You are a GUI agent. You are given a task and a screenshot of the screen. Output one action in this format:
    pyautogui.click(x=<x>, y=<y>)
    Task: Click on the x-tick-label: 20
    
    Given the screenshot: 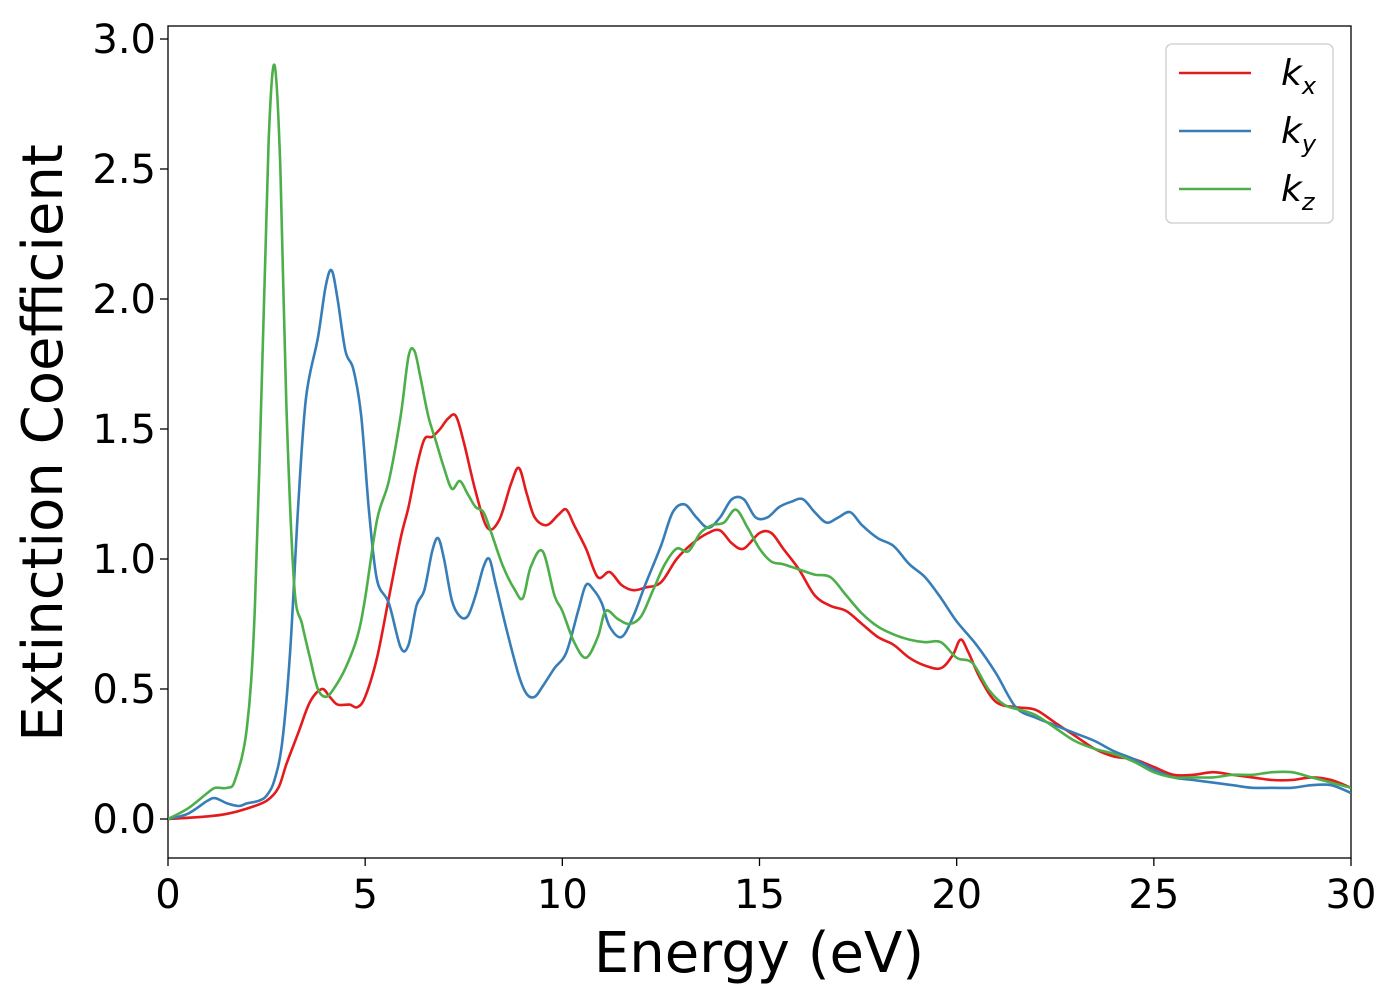 What is the action you would take?
    pyautogui.click(x=956, y=895)
    